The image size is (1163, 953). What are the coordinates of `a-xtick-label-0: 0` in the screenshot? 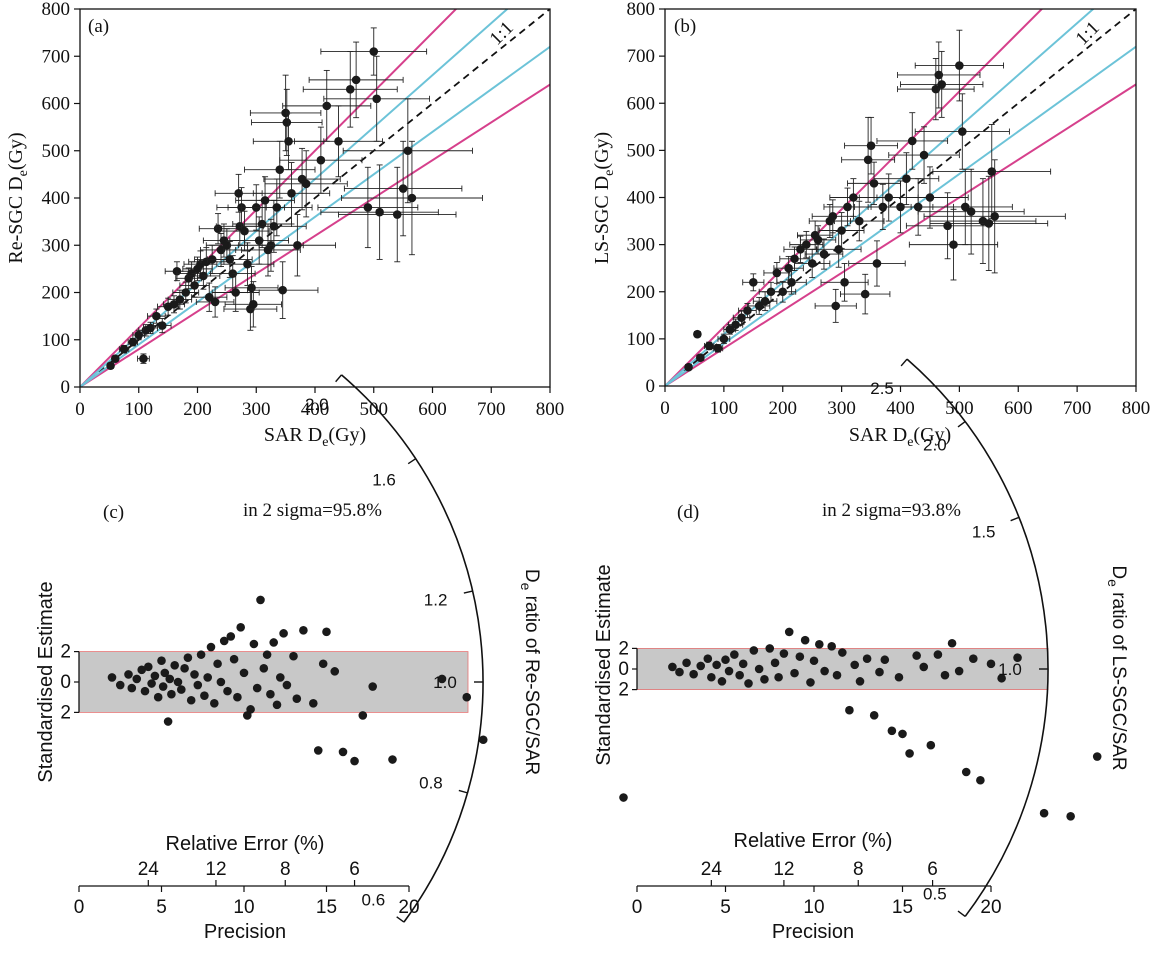 It's located at (80, 409).